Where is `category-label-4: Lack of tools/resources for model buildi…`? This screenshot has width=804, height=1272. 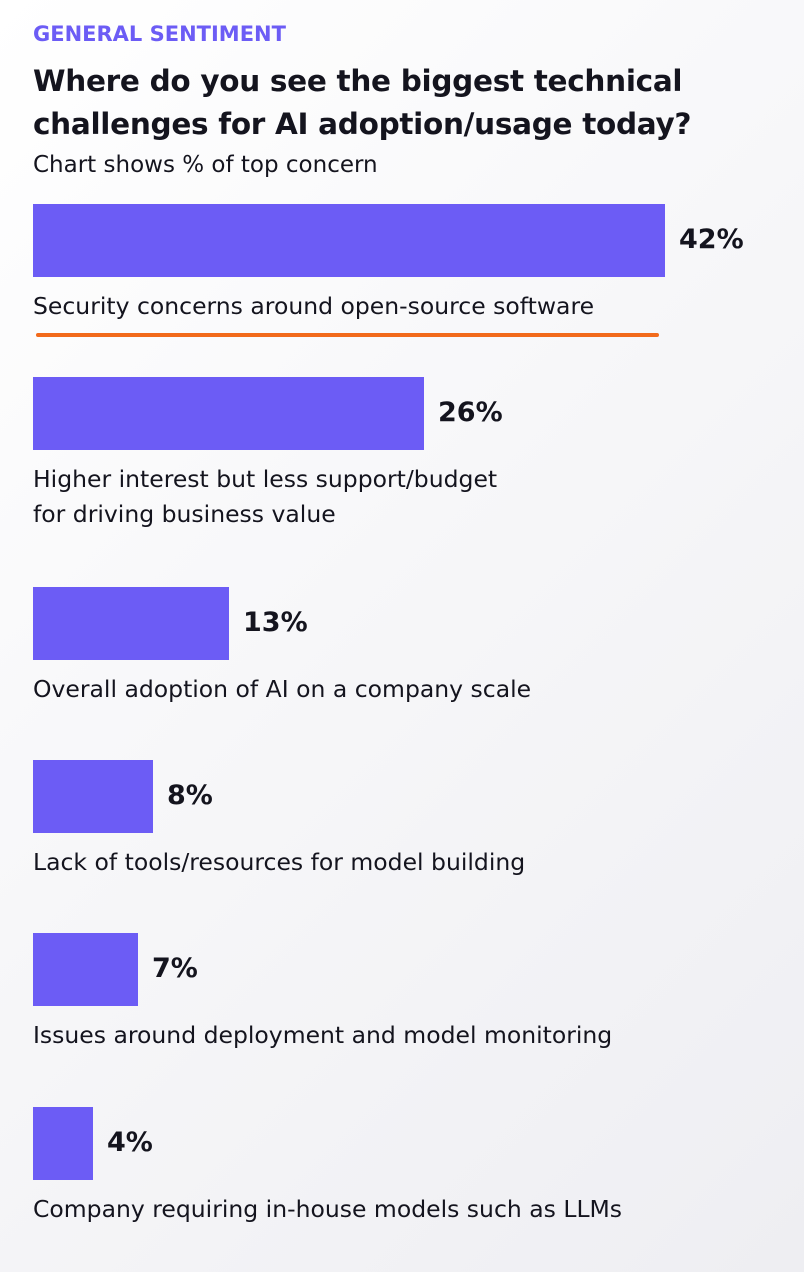 category-label-4: Lack of tools/resources for model buildi… is located at coordinates (279, 862).